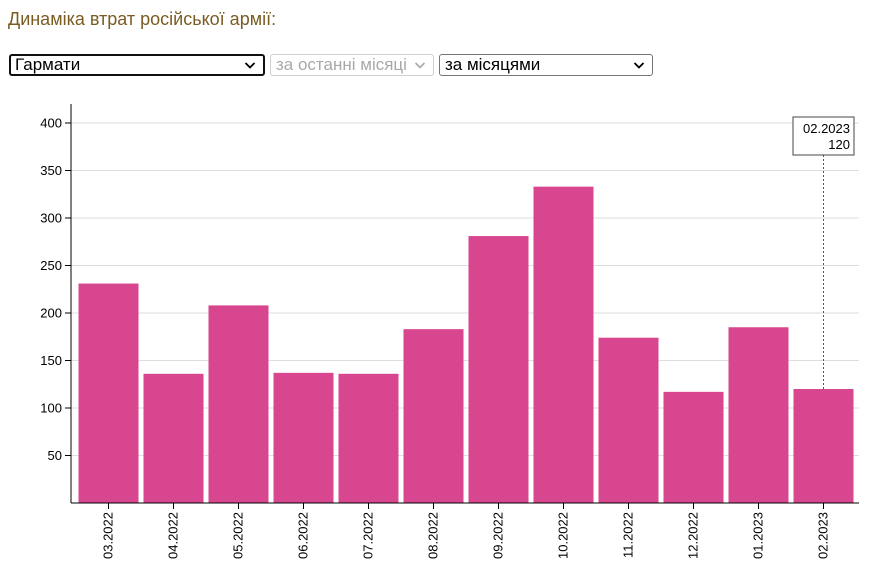 The image size is (887, 577). What do you see at coordinates (839, 144) in the screenshot?
I see `tooltip-value: 120` at bounding box center [839, 144].